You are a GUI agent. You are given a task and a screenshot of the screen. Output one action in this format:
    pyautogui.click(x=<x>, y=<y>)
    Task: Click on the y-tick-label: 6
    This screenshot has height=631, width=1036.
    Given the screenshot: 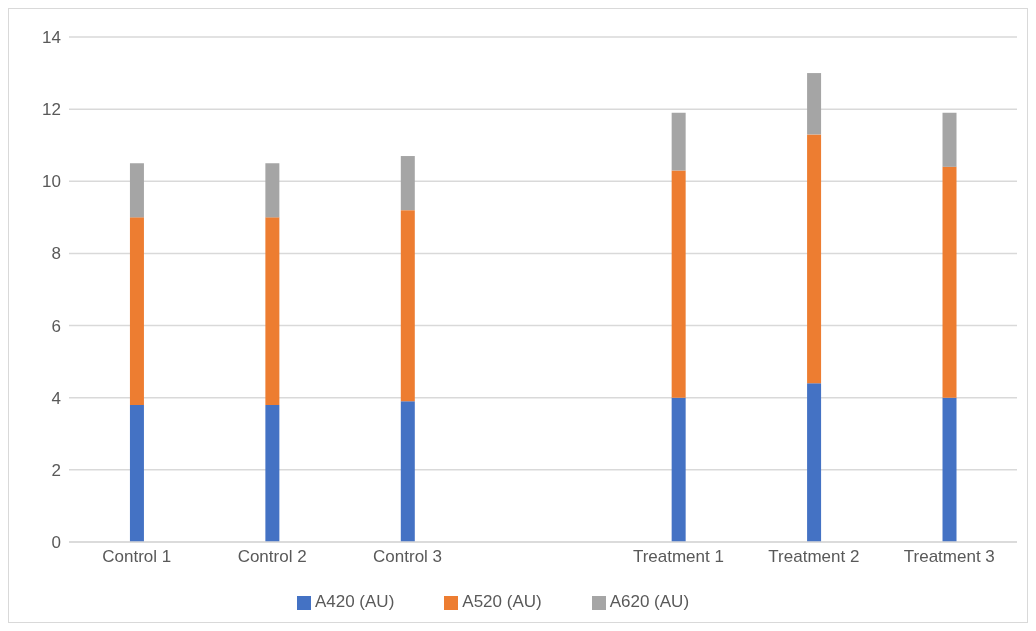 What is the action you would take?
    pyautogui.click(x=56, y=326)
    